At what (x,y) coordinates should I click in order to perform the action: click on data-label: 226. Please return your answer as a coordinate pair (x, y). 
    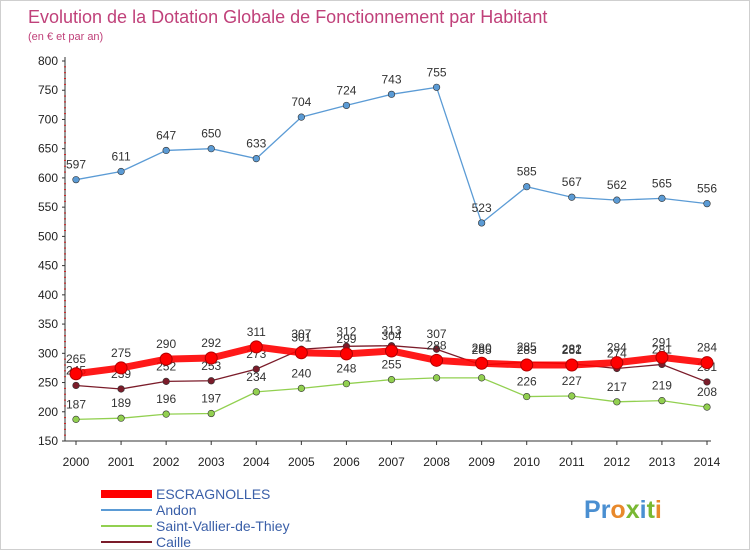
    Looking at the image, I should click on (527, 382).